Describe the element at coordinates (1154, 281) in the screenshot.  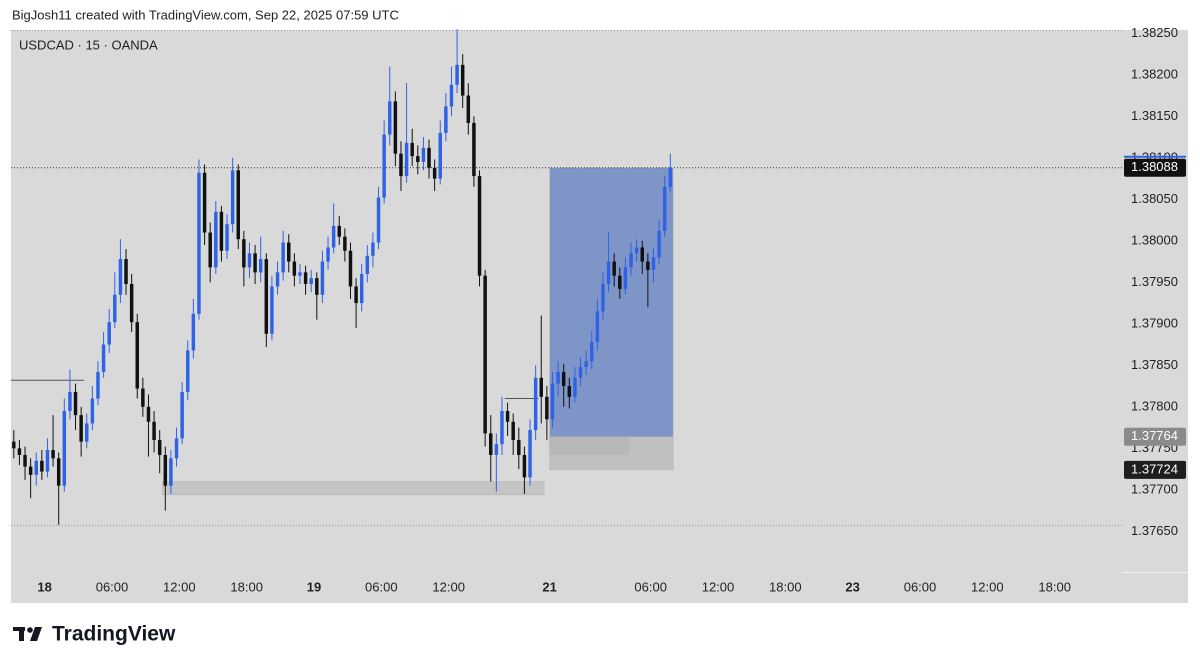
I see `y-tick-label: 1.37950` at that location.